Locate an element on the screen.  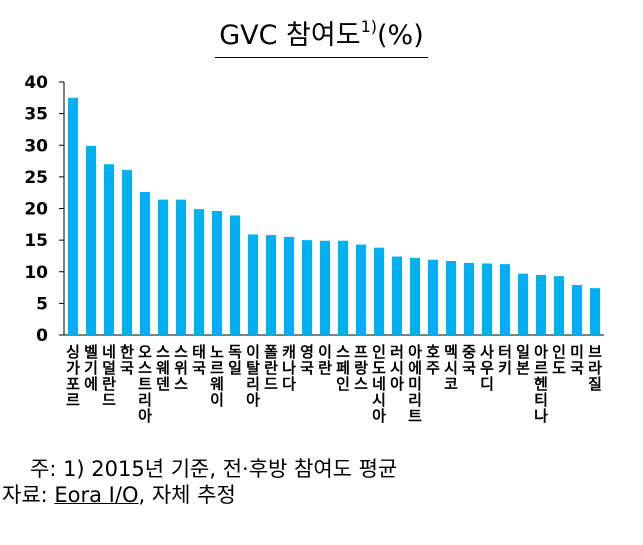
y-tick-label: 5 is located at coordinates (42, 304).